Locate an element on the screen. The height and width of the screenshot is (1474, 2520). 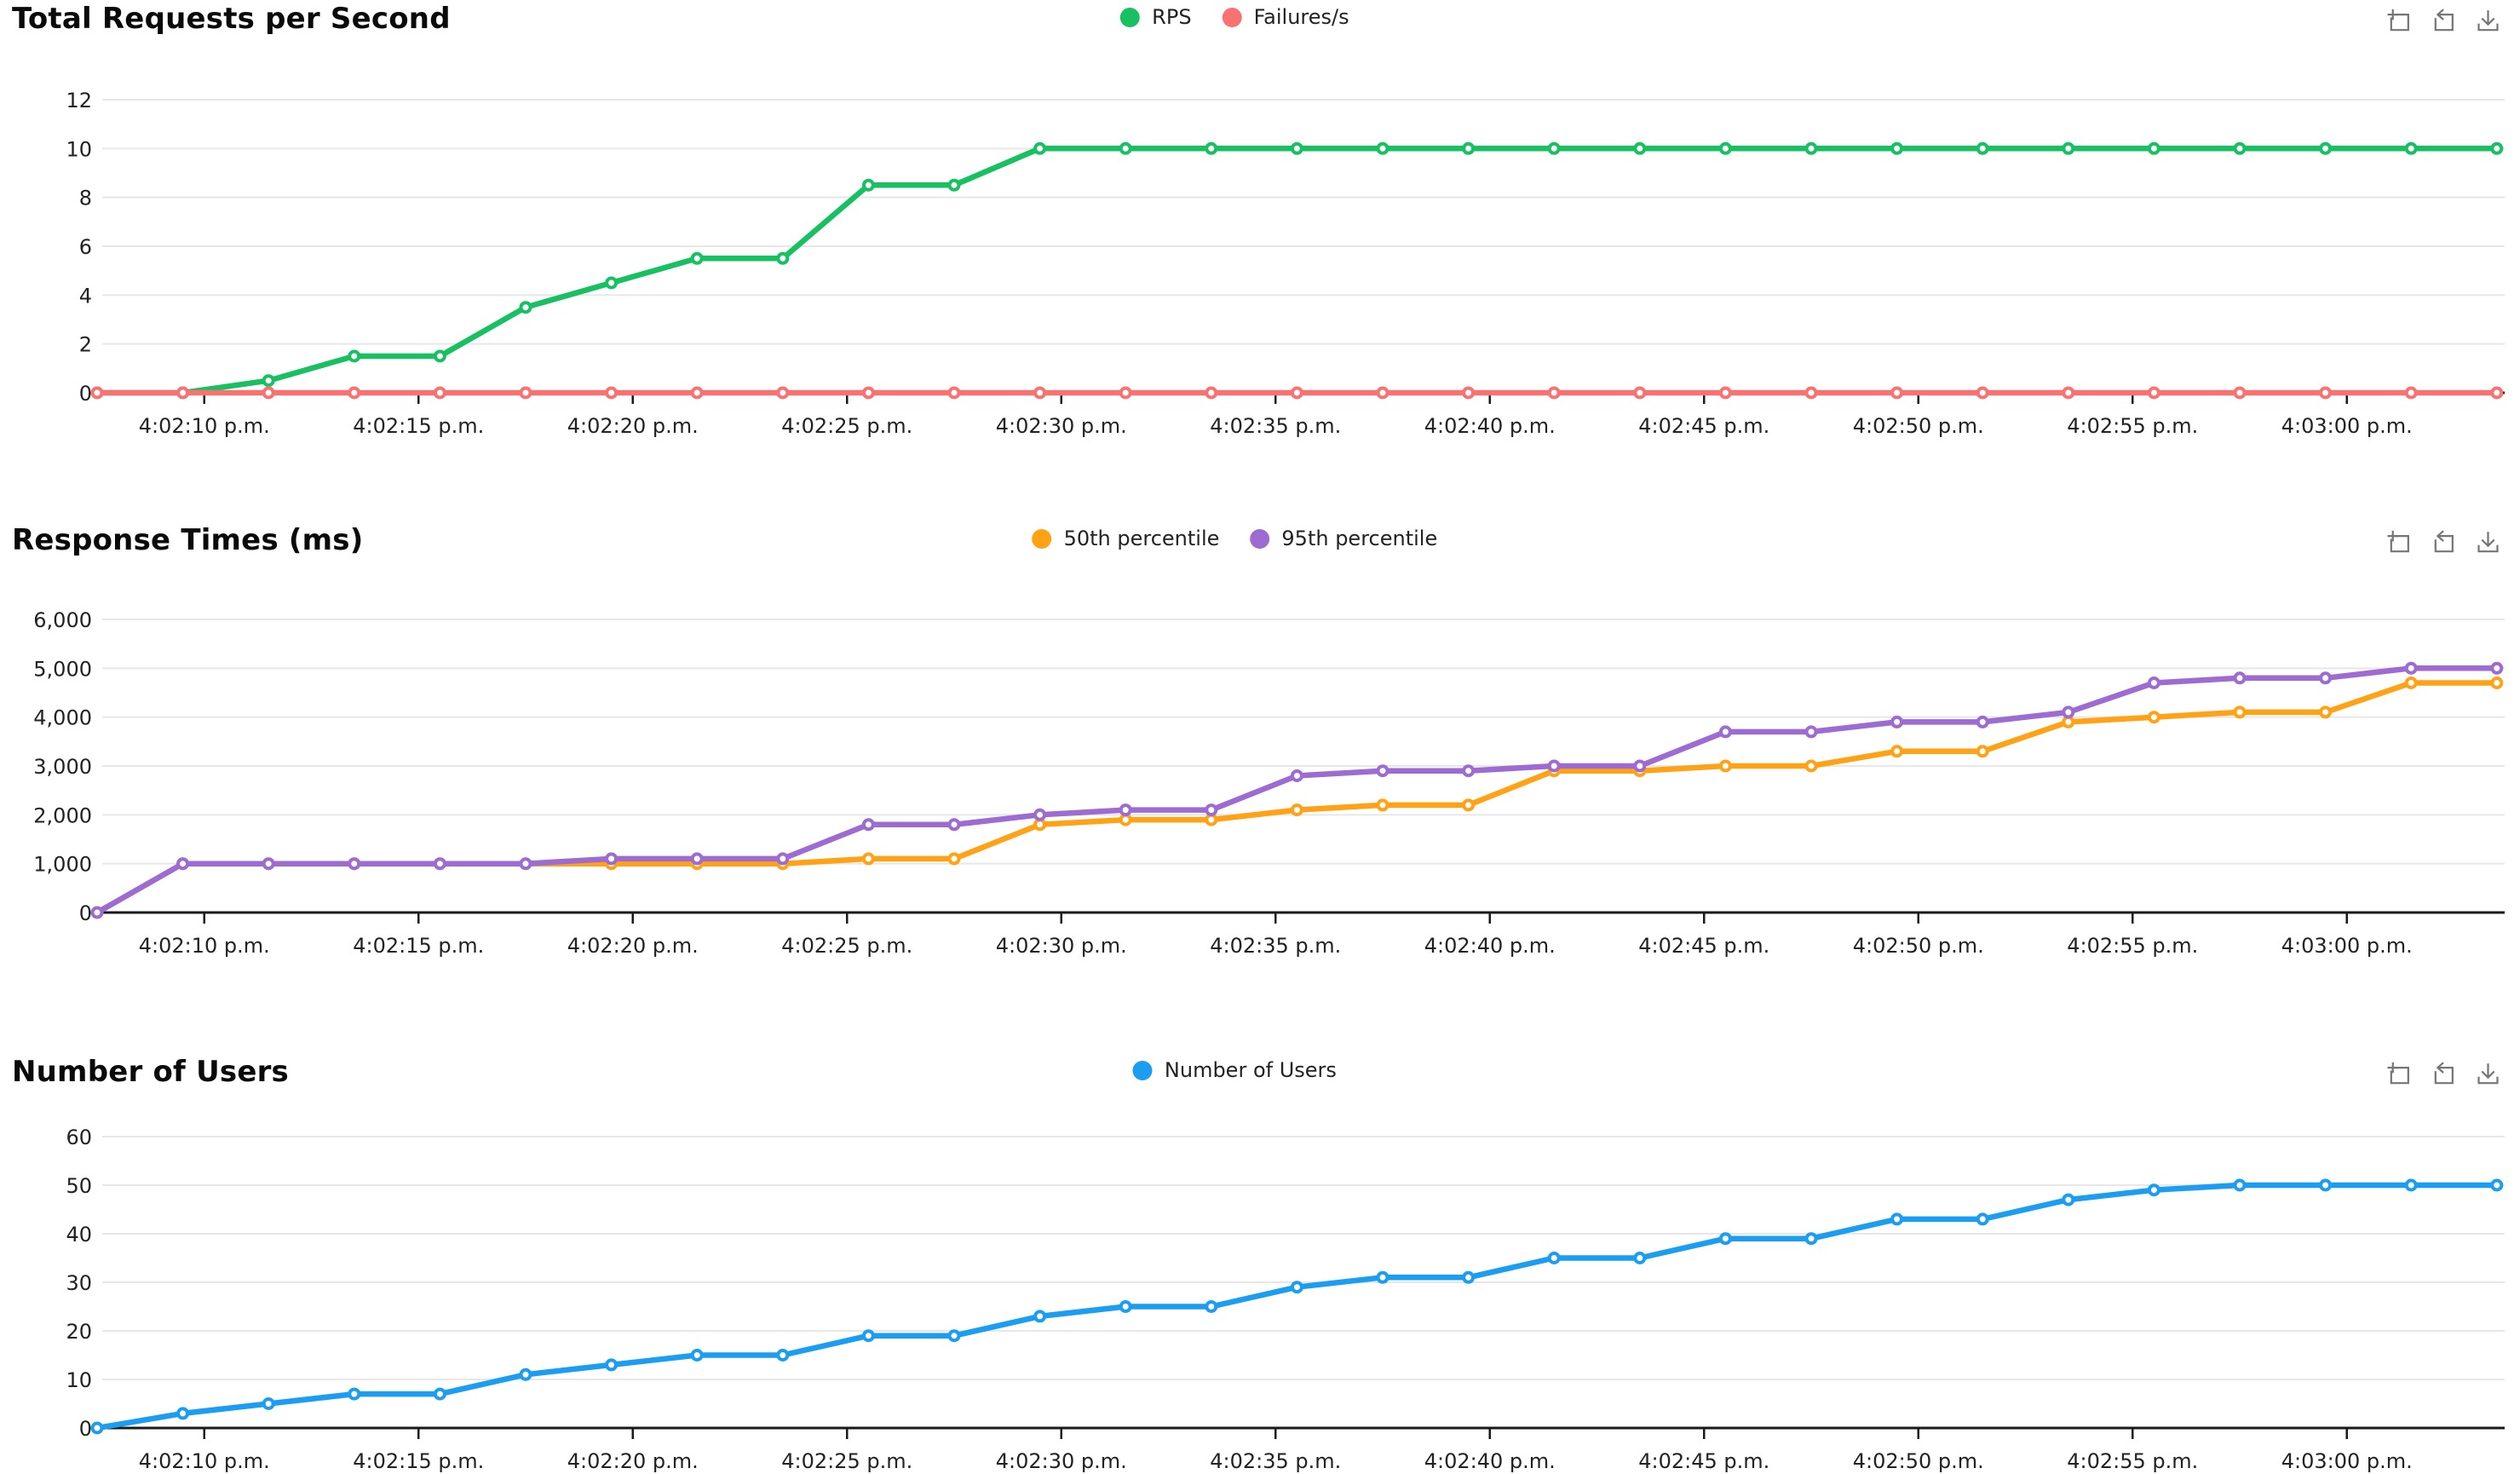
legend-item-rps: RPS is located at coordinates (1156, 17).